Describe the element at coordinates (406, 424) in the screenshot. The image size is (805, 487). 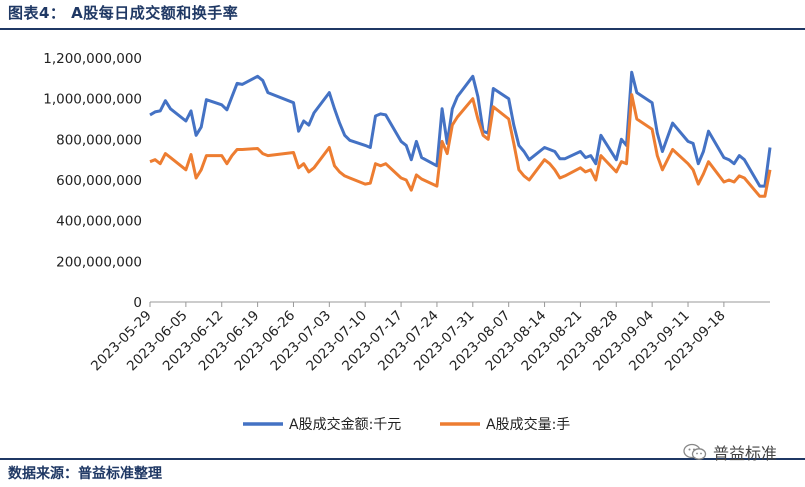
I see `legend: A股成交金额:千元 A股成交量:手` at that location.